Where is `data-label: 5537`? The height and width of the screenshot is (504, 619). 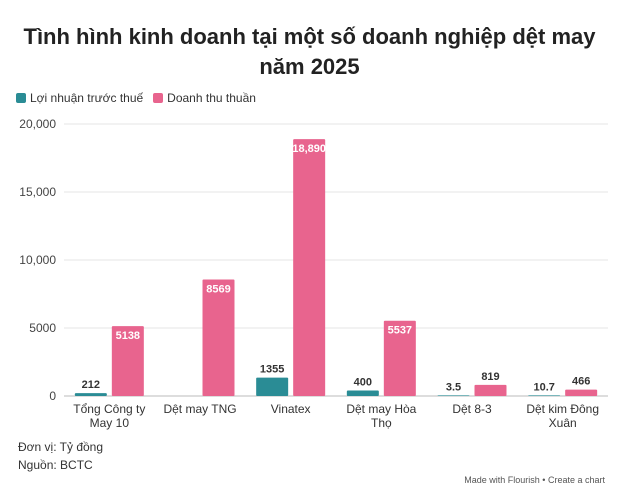
data-label: 5537 is located at coordinates (400, 331).